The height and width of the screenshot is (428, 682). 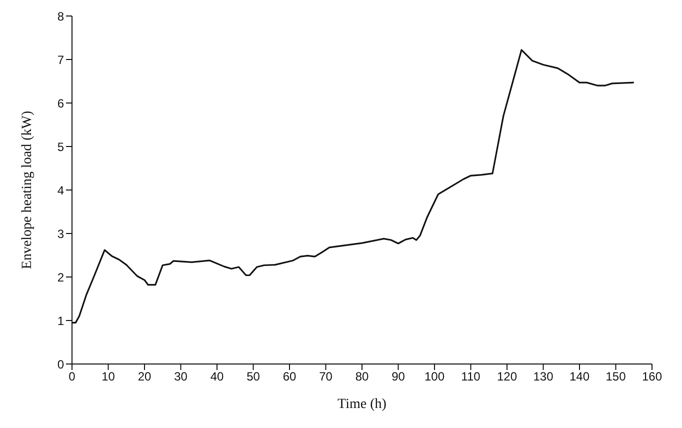 What do you see at coordinates (362, 404) in the screenshot?
I see `x-axis-title: Time (h)` at bounding box center [362, 404].